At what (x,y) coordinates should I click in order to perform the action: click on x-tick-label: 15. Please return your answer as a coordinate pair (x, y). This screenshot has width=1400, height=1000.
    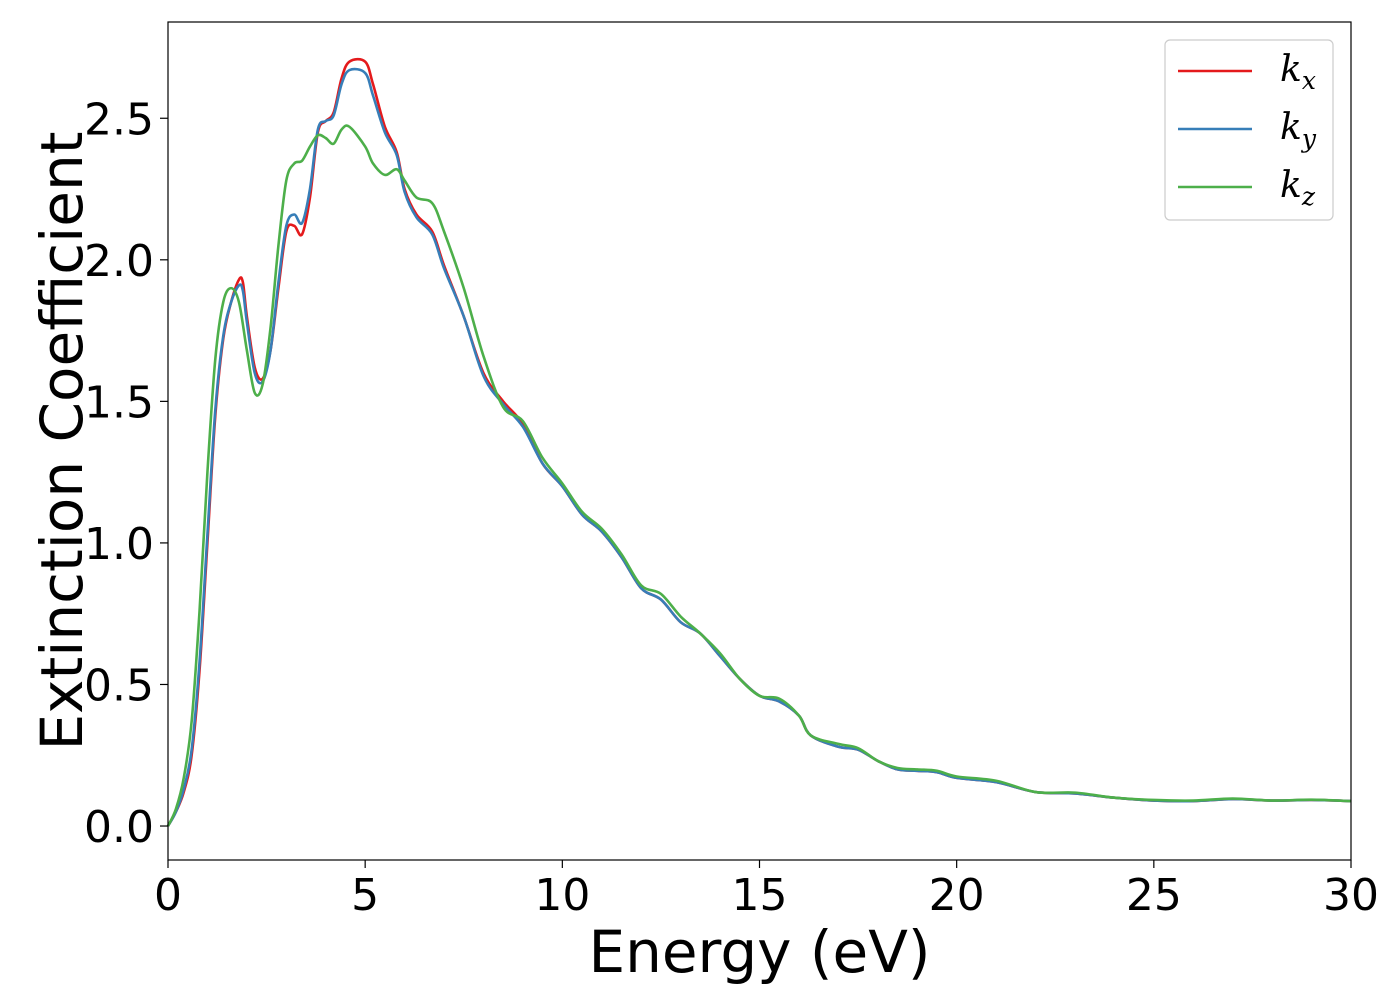
    Looking at the image, I should click on (760, 895).